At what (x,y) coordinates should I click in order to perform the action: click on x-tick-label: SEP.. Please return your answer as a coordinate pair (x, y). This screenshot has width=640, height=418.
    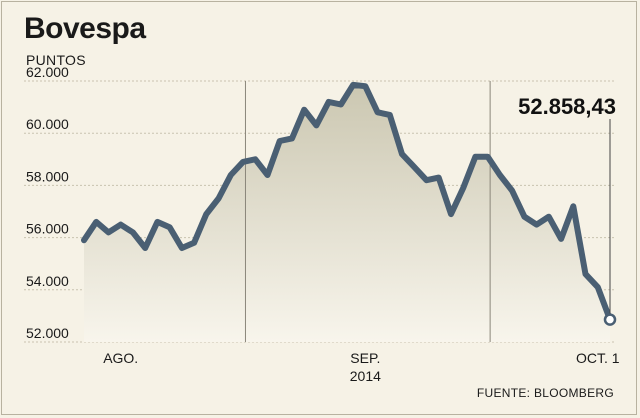
    Looking at the image, I should click on (365, 358).